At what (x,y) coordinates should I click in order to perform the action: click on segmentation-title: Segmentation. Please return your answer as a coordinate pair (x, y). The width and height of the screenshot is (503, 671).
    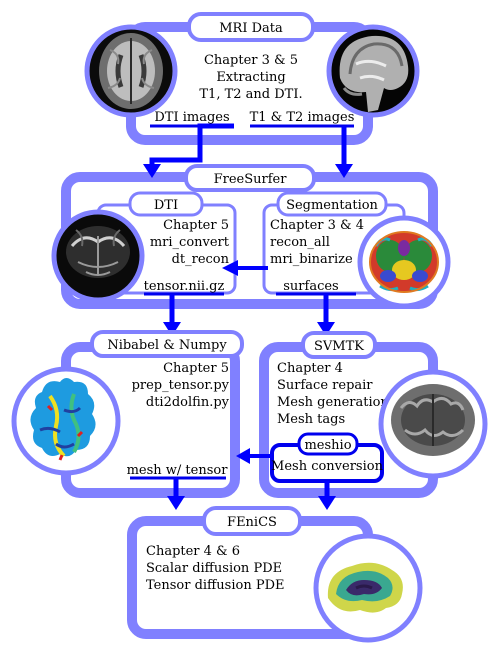
    Looking at the image, I should click on (332, 205).